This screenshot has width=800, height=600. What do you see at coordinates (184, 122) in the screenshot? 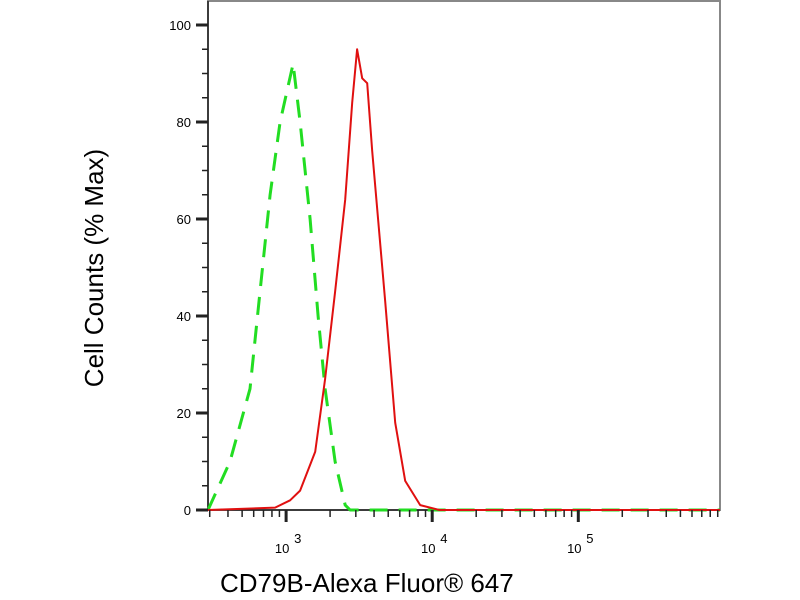
I see `y-tick-label: 80` at bounding box center [184, 122].